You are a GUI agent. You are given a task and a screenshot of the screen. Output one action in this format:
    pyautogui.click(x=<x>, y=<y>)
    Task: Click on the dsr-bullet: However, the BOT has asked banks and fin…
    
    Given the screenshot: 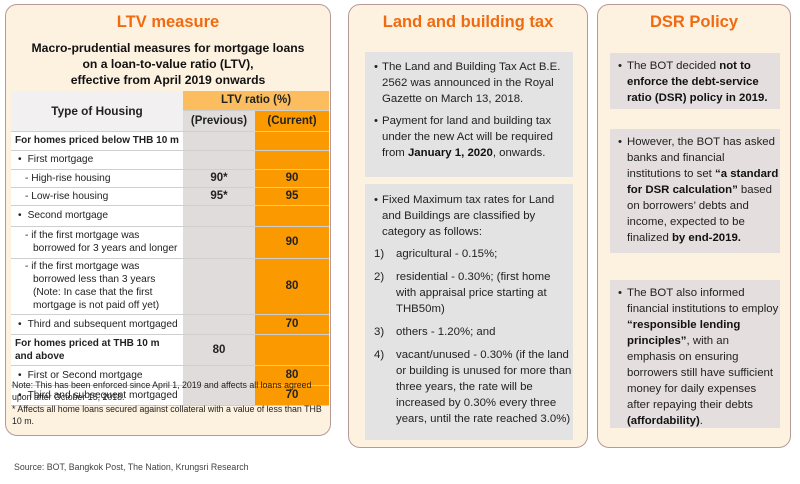 What is the action you would take?
    pyautogui.click(x=695, y=187)
    